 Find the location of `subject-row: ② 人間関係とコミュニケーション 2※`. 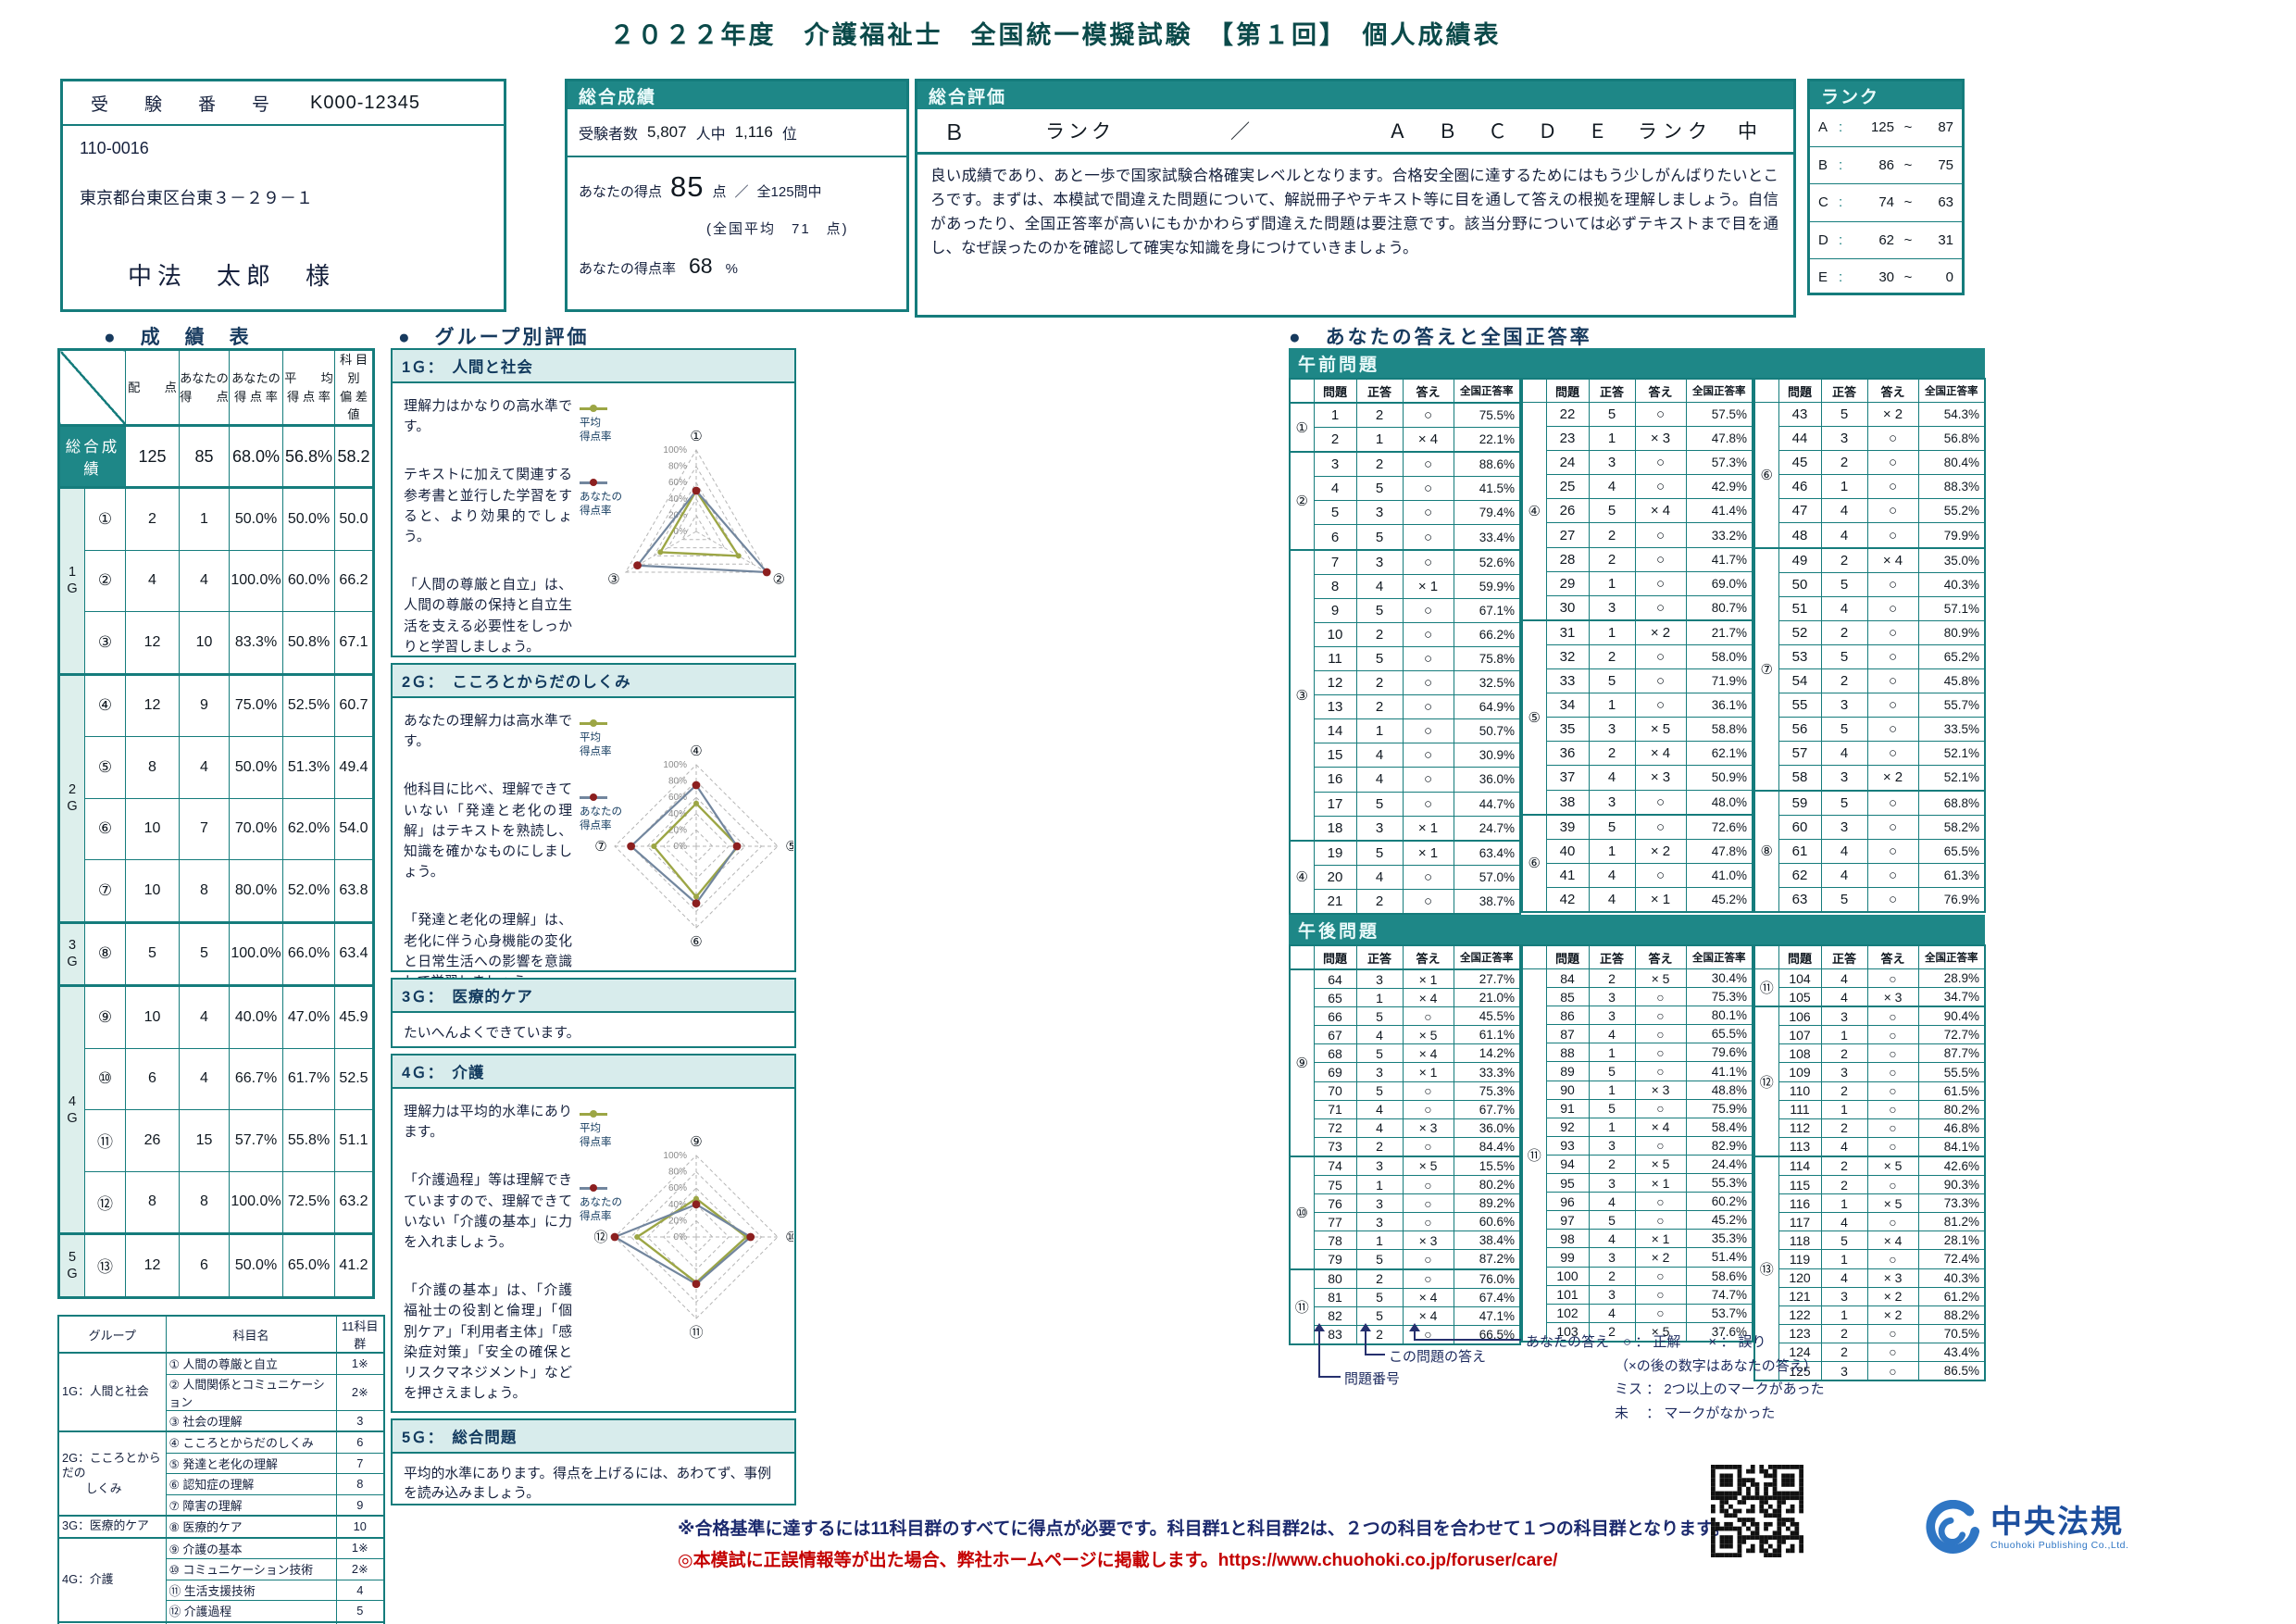

subject-row: ② 人間関係とコミュニケーション 2※ is located at coordinates (221, 1392).